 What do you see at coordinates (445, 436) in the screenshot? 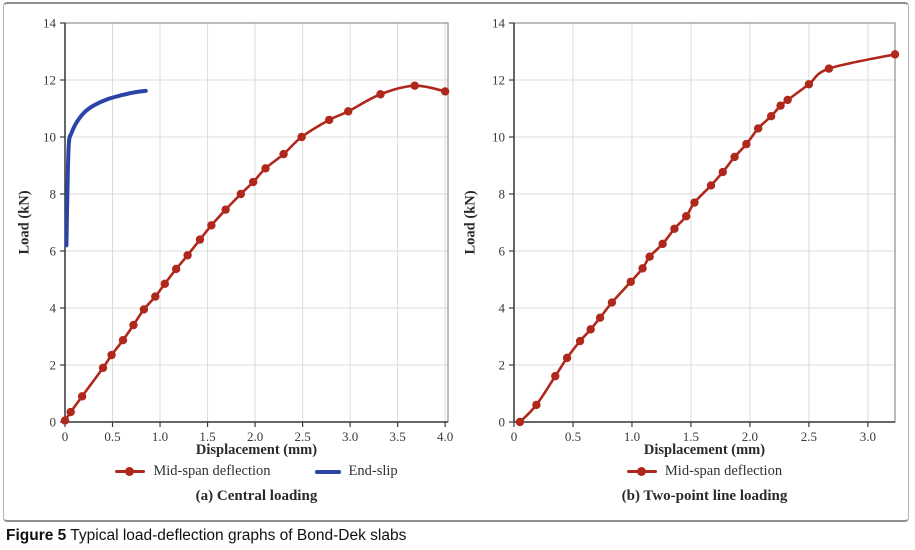
I see `svg-text: 4.0` at bounding box center [445, 436].